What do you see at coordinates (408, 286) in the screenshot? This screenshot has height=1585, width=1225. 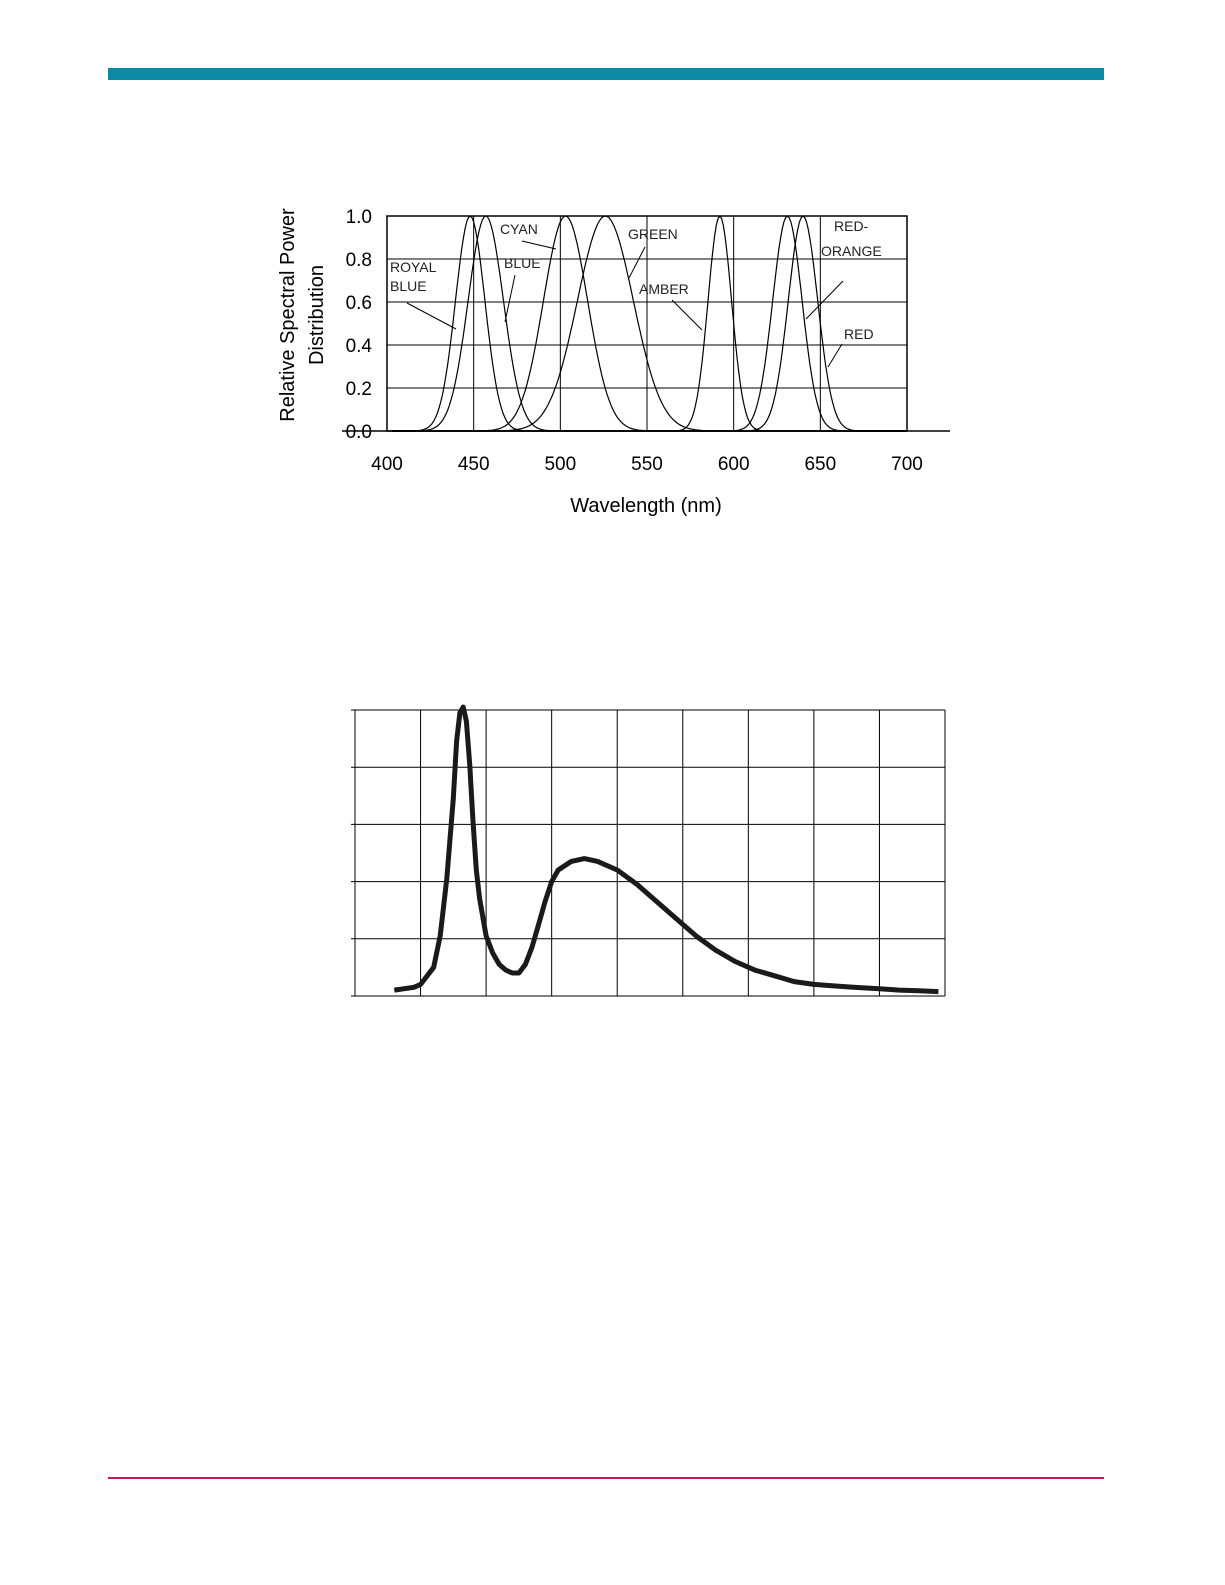 I see `label-royal-blue: BLUE` at bounding box center [408, 286].